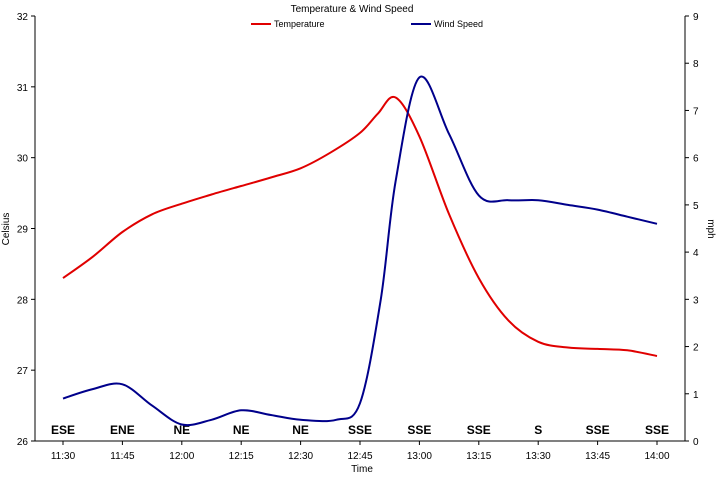 This screenshot has height=477, width=717. Describe the element at coordinates (241, 456) in the screenshot. I see `x-tick-label: 12:15` at that location.